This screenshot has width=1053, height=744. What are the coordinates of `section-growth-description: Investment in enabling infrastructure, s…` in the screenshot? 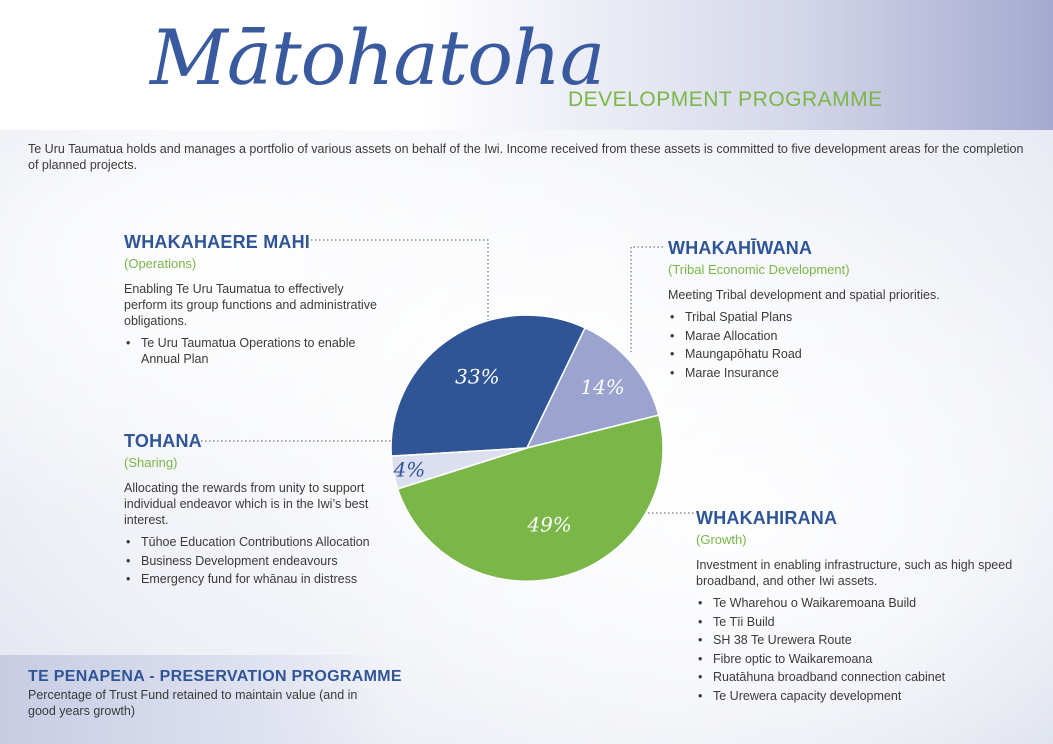 It's located at (854, 573).